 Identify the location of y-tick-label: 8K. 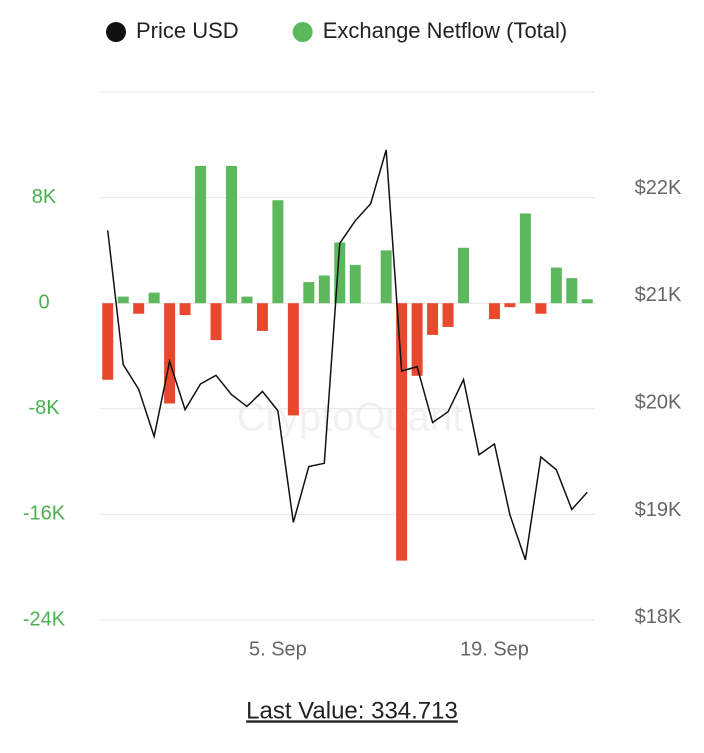
(44, 197).